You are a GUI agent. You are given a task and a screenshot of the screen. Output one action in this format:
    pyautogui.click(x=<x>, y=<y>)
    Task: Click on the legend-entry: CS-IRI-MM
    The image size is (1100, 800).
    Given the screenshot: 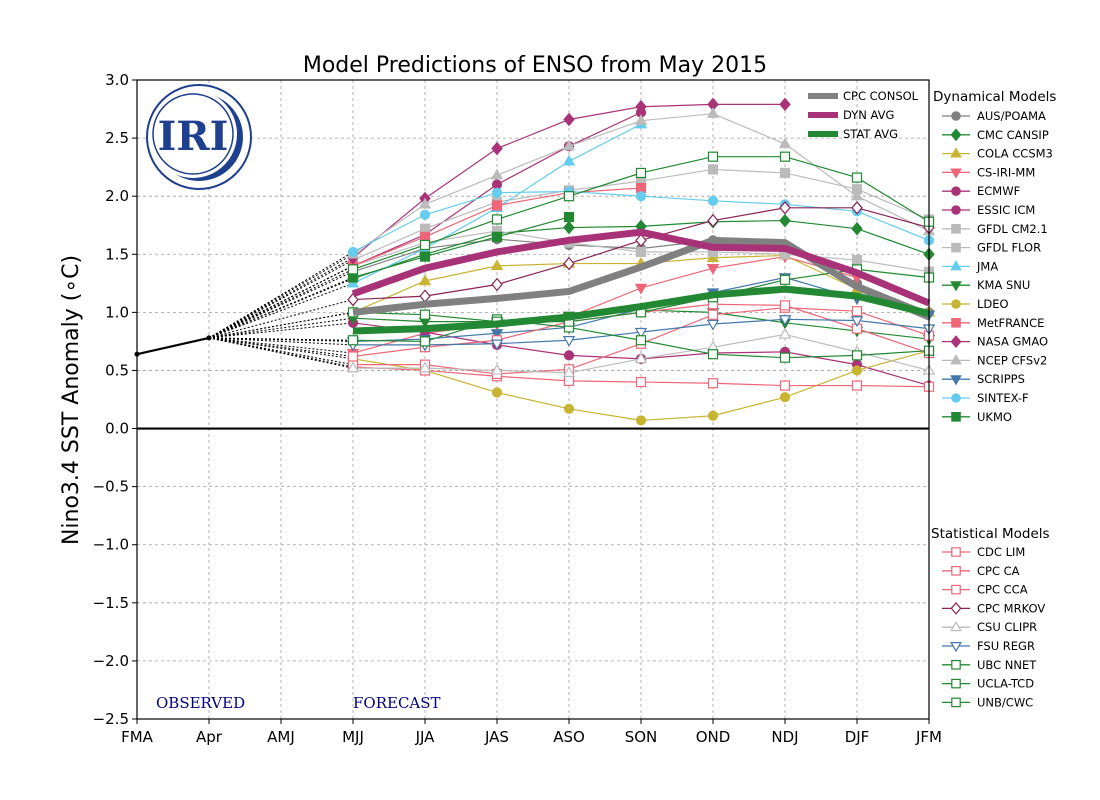 What is the action you would take?
    pyautogui.click(x=988, y=172)
    